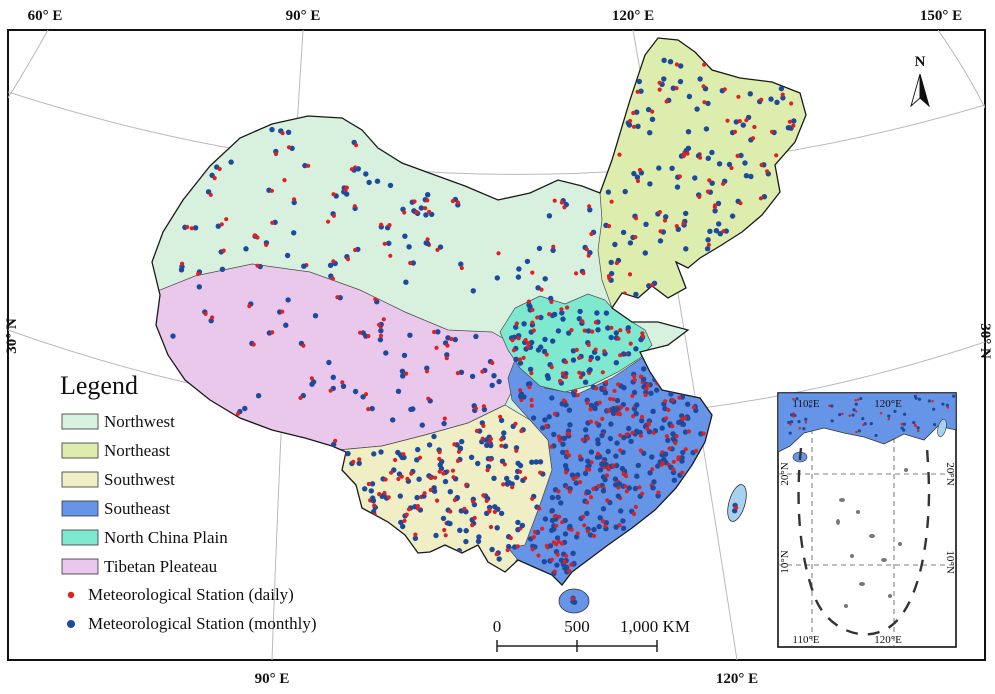 This screenshot has width=995, height=694. Describe the element at coordinates (941, 16) in the screenshot. I see `top-label-150e: 150° E` at that location.